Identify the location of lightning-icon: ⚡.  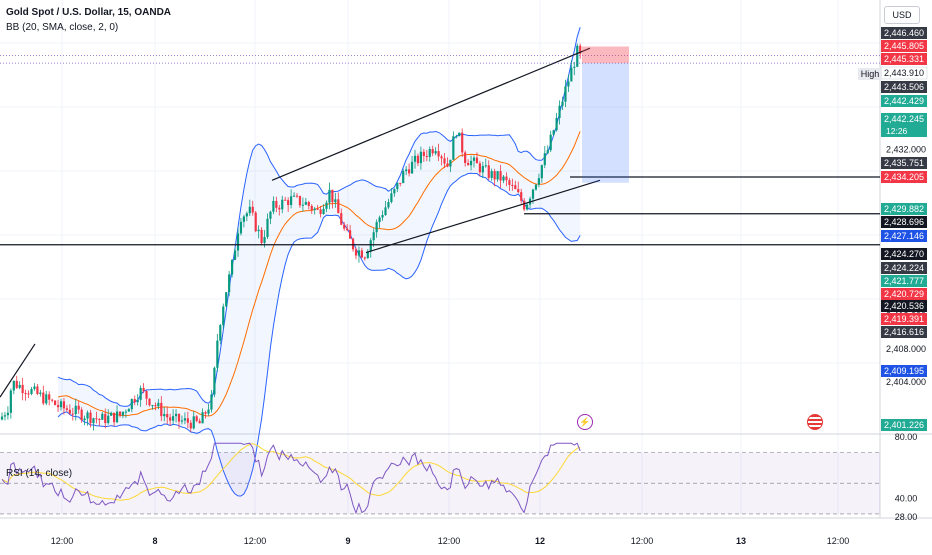
(585, 422).